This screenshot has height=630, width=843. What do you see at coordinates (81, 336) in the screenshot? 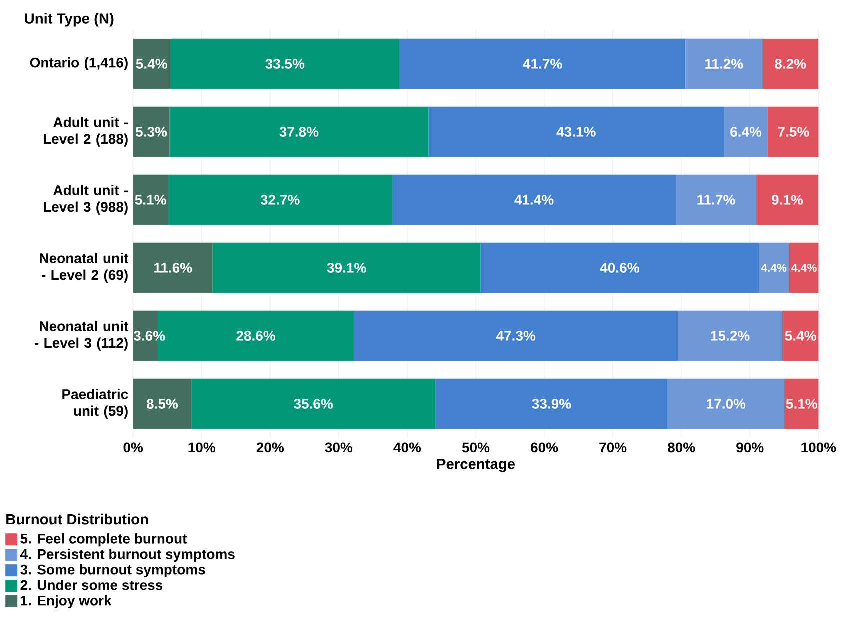
I see `y-tick-label: Neonatal unit - Level 3 (112)` at bounding box center [81, 336].